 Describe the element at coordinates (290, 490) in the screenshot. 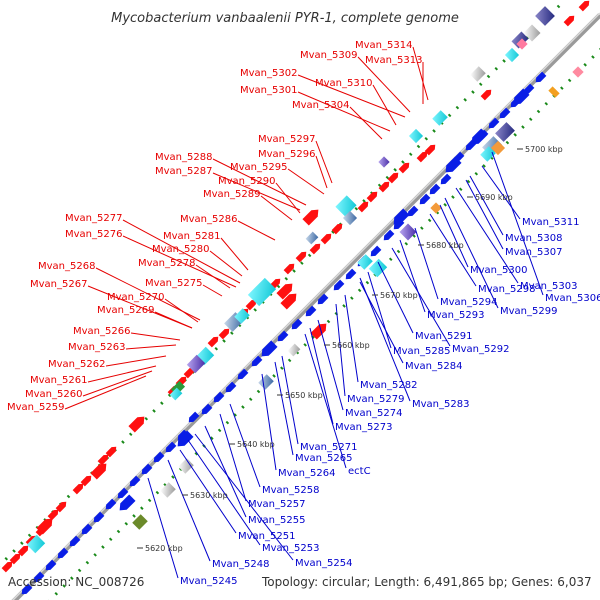

I see `gene-label-reverse: Mvan_5258` at that location.